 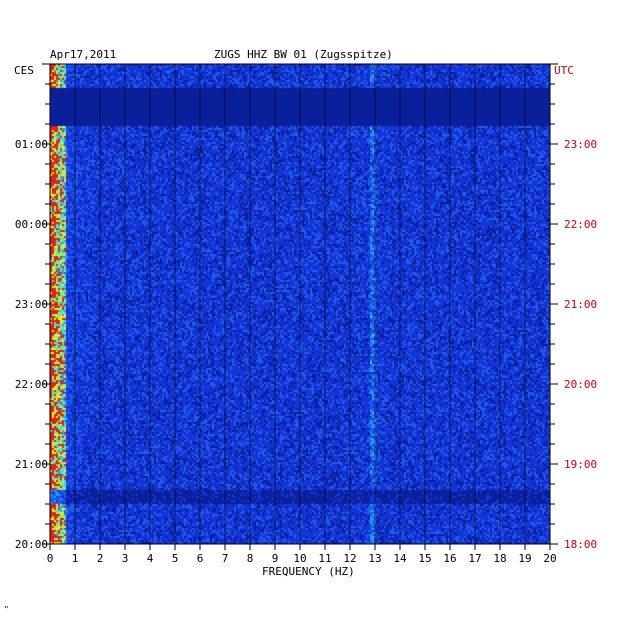 I want to click on x-tick-label: 2, so click(x=100, y=558).